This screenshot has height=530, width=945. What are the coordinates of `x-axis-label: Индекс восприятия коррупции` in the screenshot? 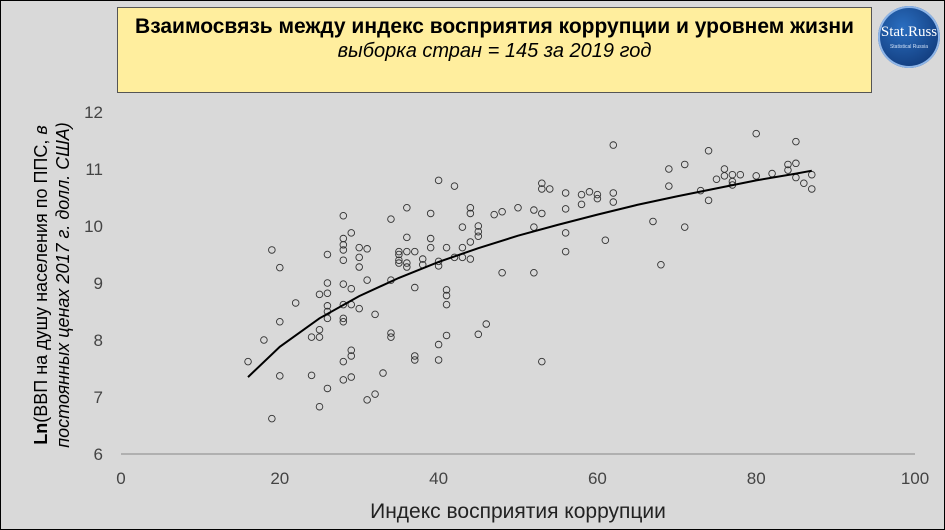 It's located at (518, 511).